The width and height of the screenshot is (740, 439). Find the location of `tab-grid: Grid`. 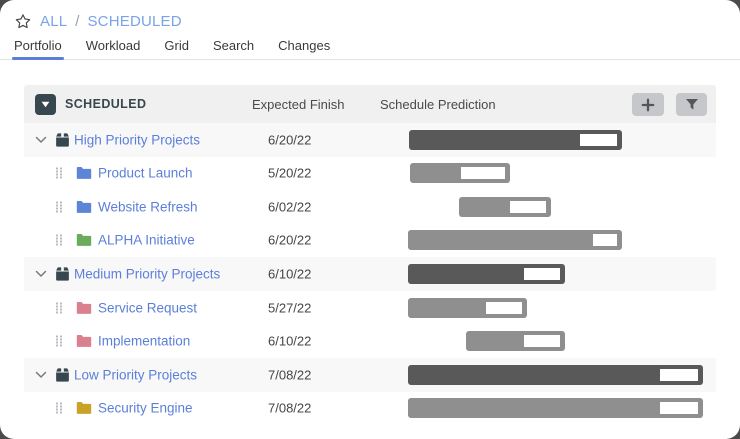

tab-grid: Grid is located at coordinates (176, 45).